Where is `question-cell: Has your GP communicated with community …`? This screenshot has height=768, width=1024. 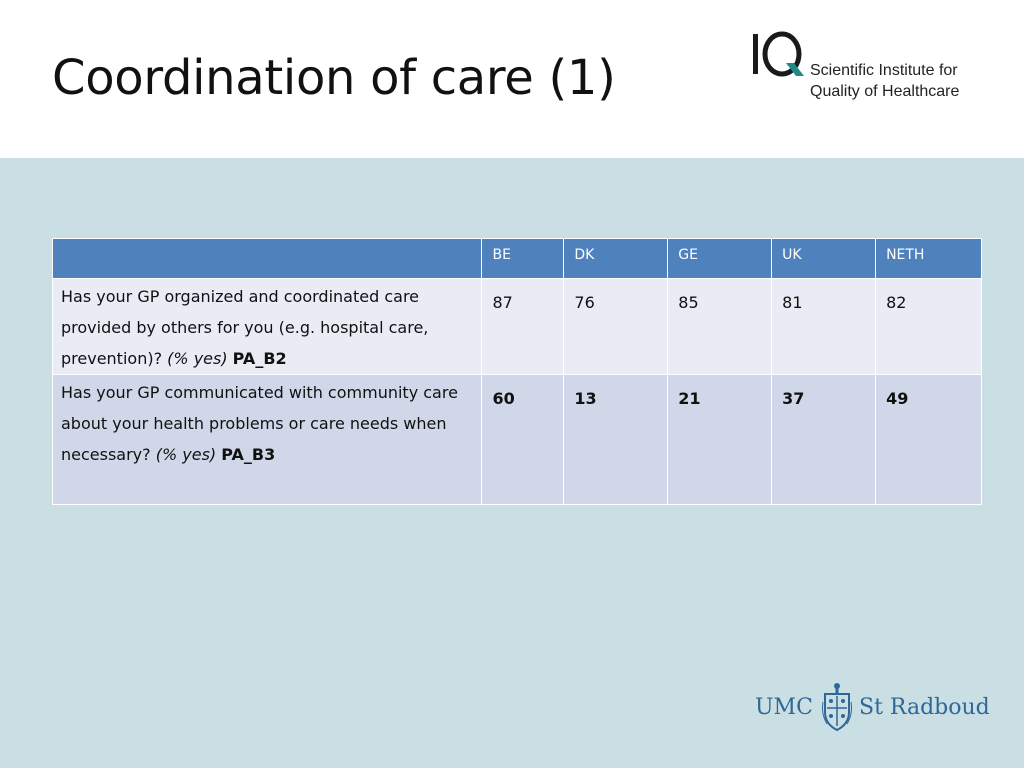
question-cell: Has your GP communicated with community … is located at coordinates (267, 439).